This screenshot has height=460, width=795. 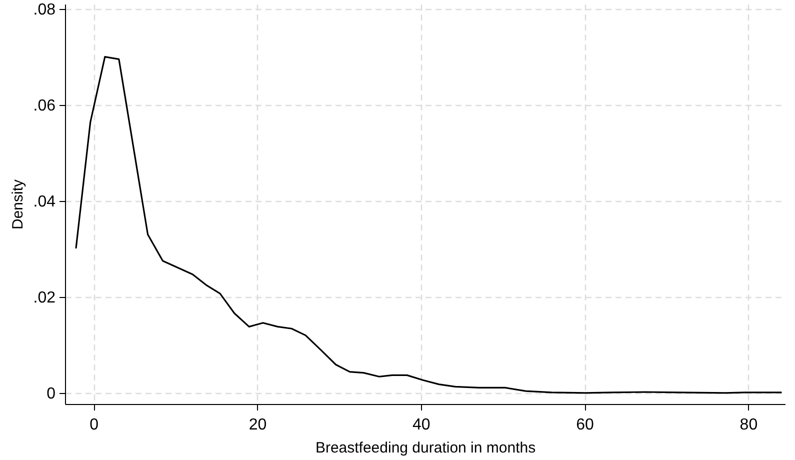 What do you see at coordinates (425, 448) in the screenshot?
I see `x-axis-title: Breastfeeding duration in months` at bounding box center [425, 448].